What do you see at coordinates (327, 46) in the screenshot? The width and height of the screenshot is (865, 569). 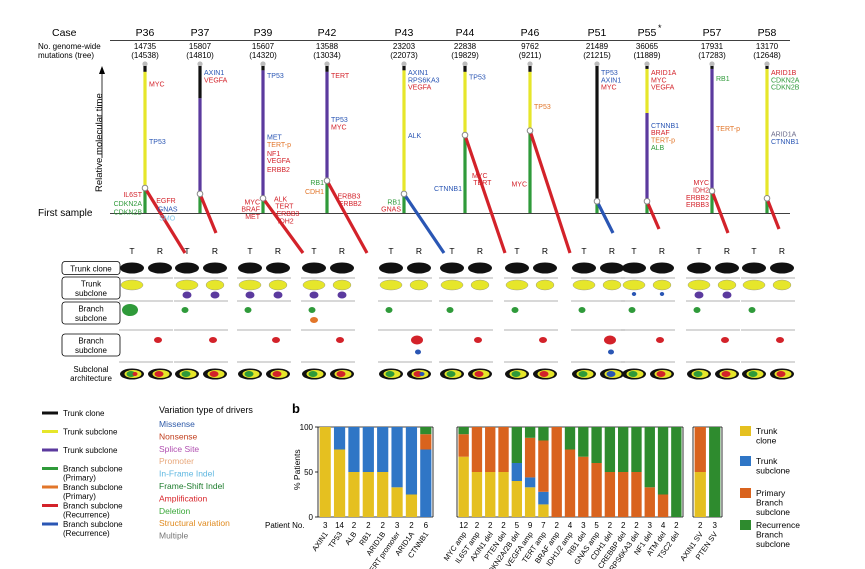 I see `mutation-count: 13588` at bounding box center [327, 46].